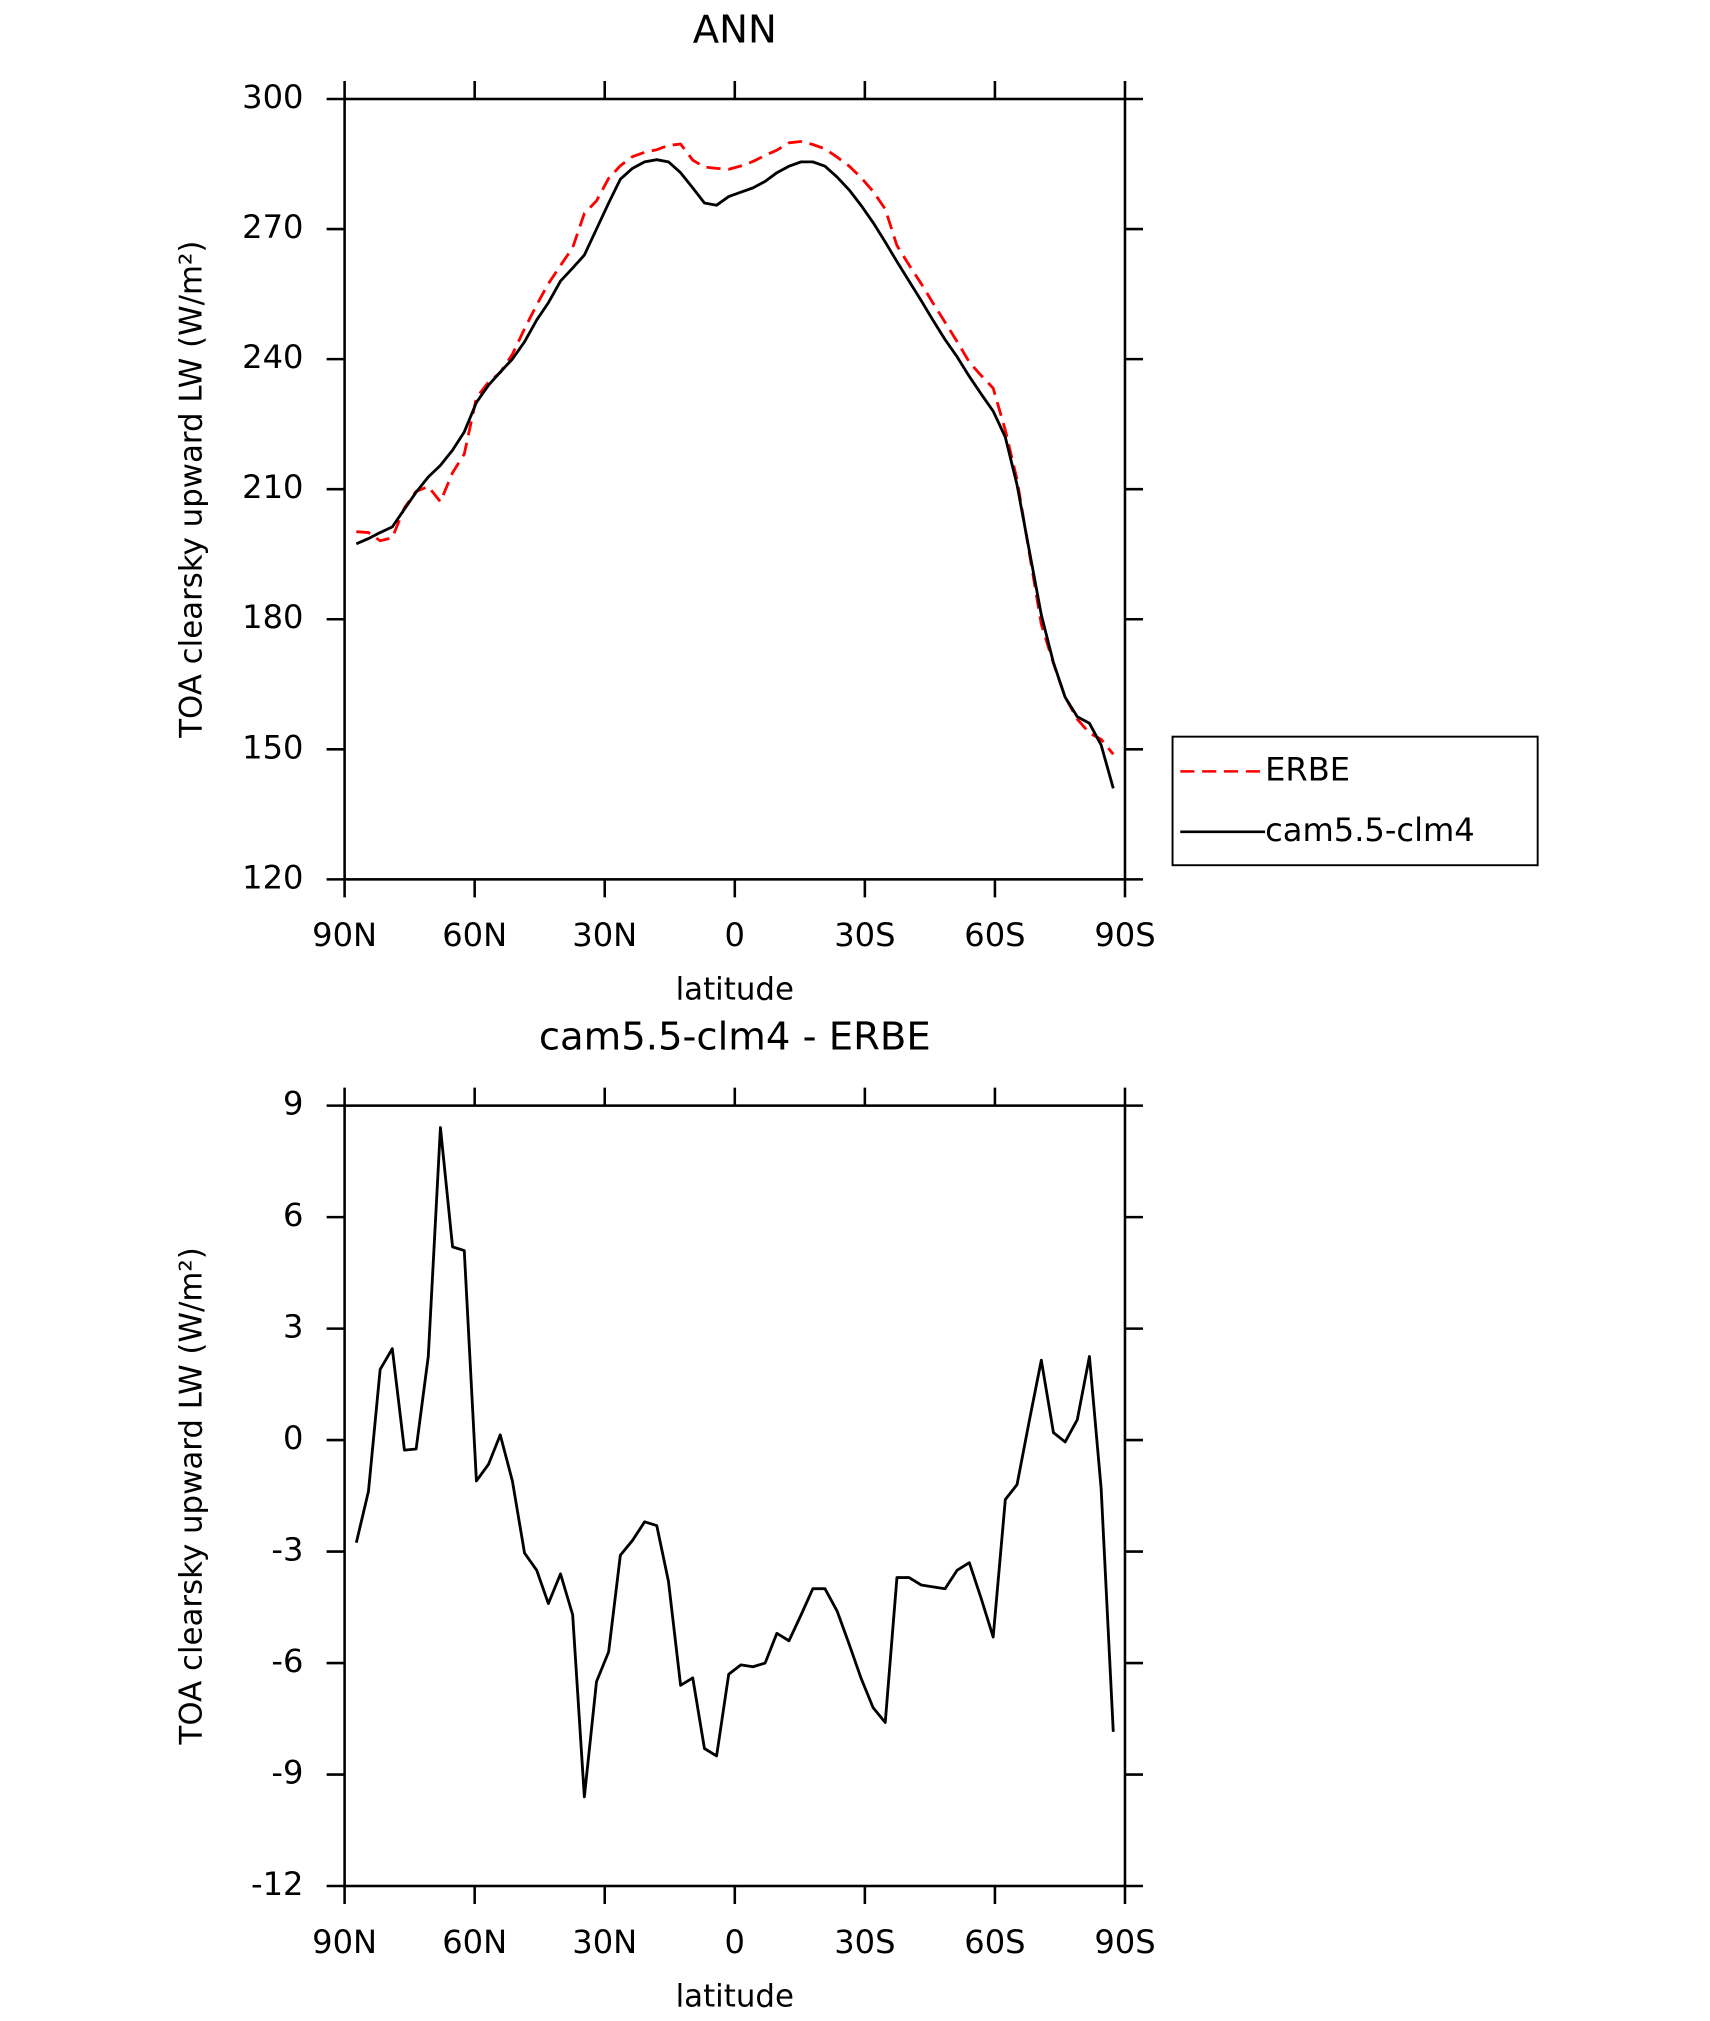  I want to click on y-tick-label: 150, so click(272, 747).